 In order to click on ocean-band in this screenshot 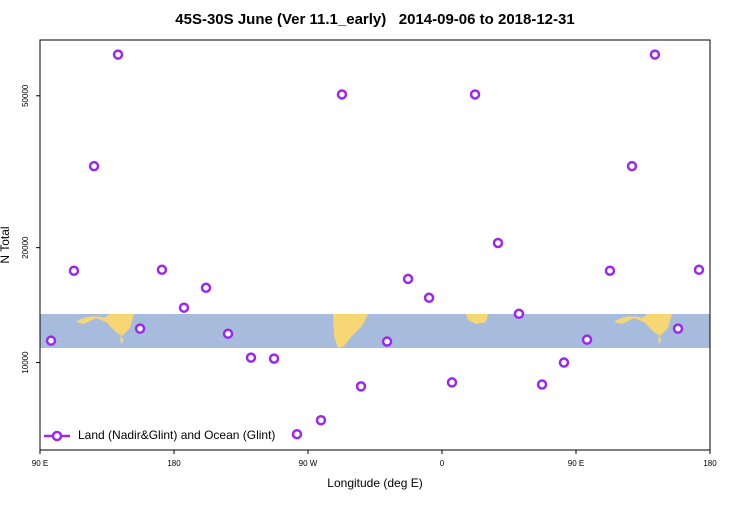, I will do `click(375, 331)`.